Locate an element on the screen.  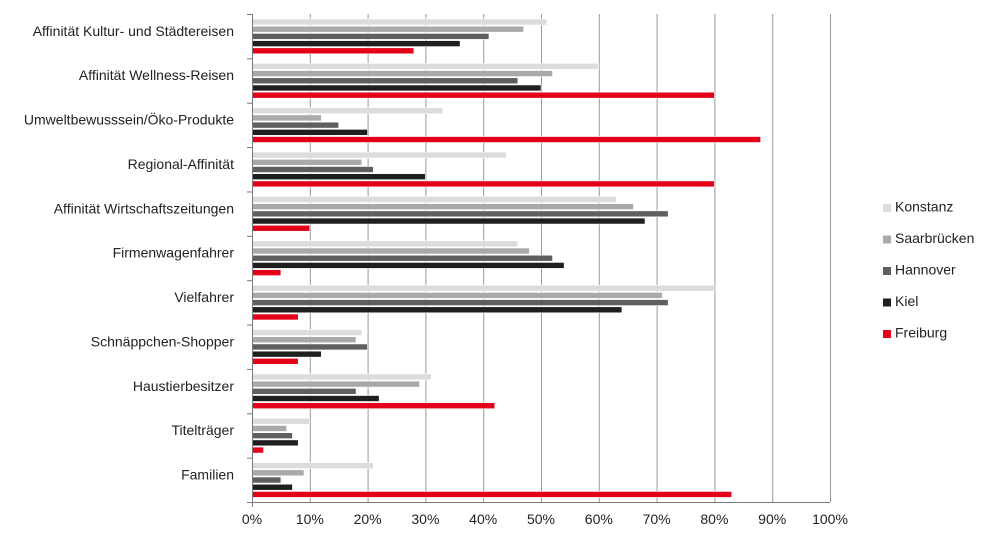
x-tick-label: 50% is located at coordinates (541, 519).